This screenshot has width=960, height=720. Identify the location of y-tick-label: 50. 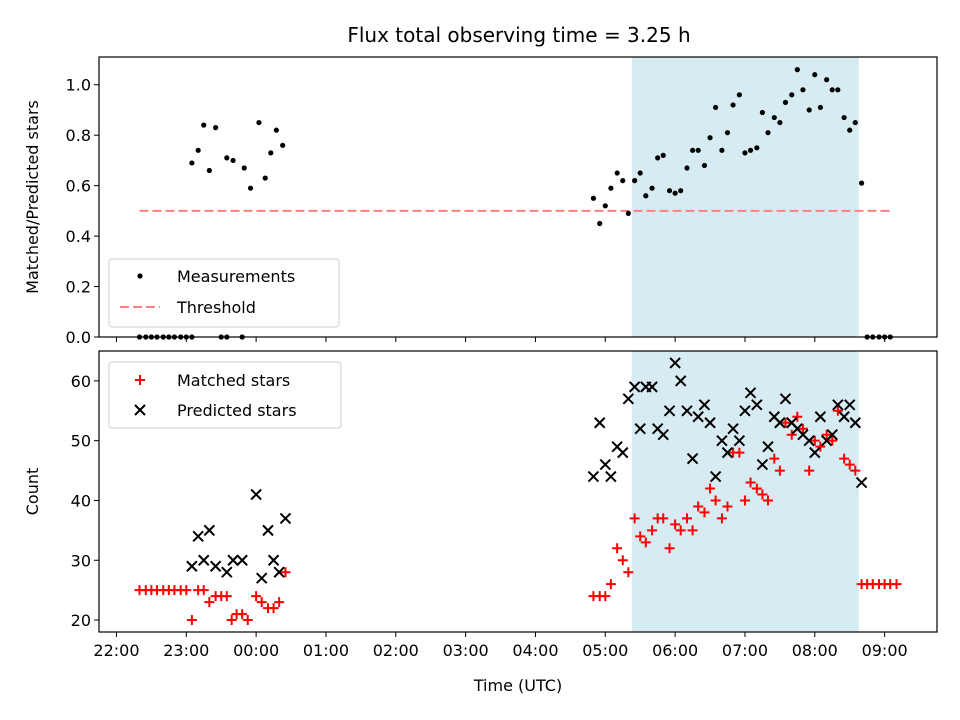
(81, 441).